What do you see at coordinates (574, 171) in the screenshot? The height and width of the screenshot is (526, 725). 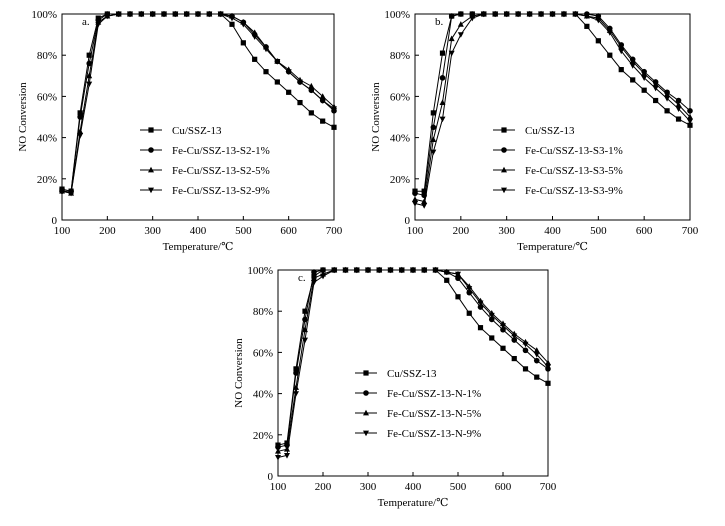 I see `legend-label: Fe-Cu/SSZ-13-S3-5%` at bounding box center [574, 171].